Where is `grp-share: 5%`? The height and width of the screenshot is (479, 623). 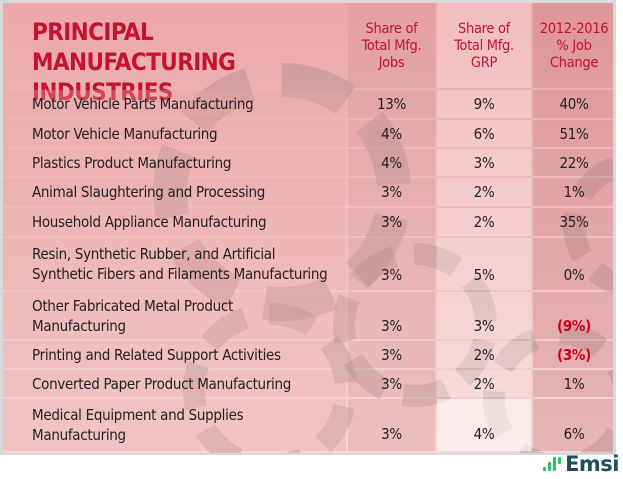
grp-share: 5% is located at coordinates (484, 264).